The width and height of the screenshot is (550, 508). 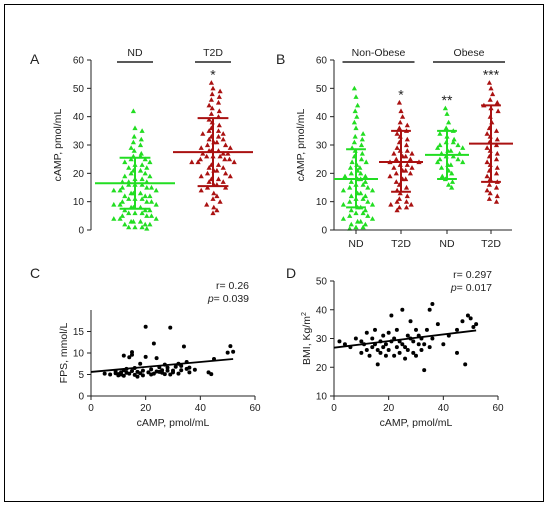 What do you see at coordinates (291, 273) in the screenshot?
I see `panel-label: D` at bounding box center [291, 273].